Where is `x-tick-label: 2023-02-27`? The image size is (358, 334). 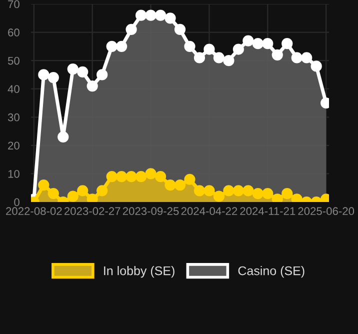
x-tick-label: 2023-02-27 is located at coordinates (92, 211).